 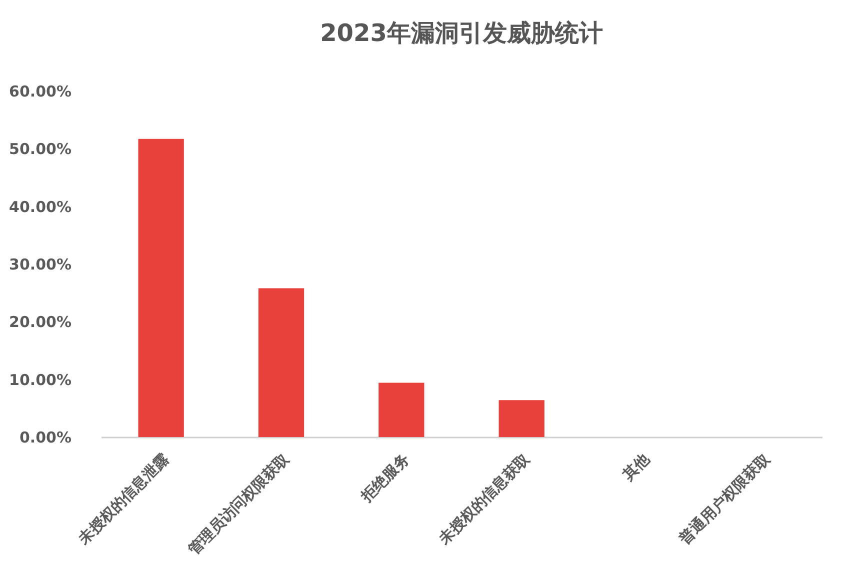 What do you see at coordinates (239, 504) in the screenshot?
I see `x-tick-label: 管理员访问权限获取` at bounding box center [239, 504].